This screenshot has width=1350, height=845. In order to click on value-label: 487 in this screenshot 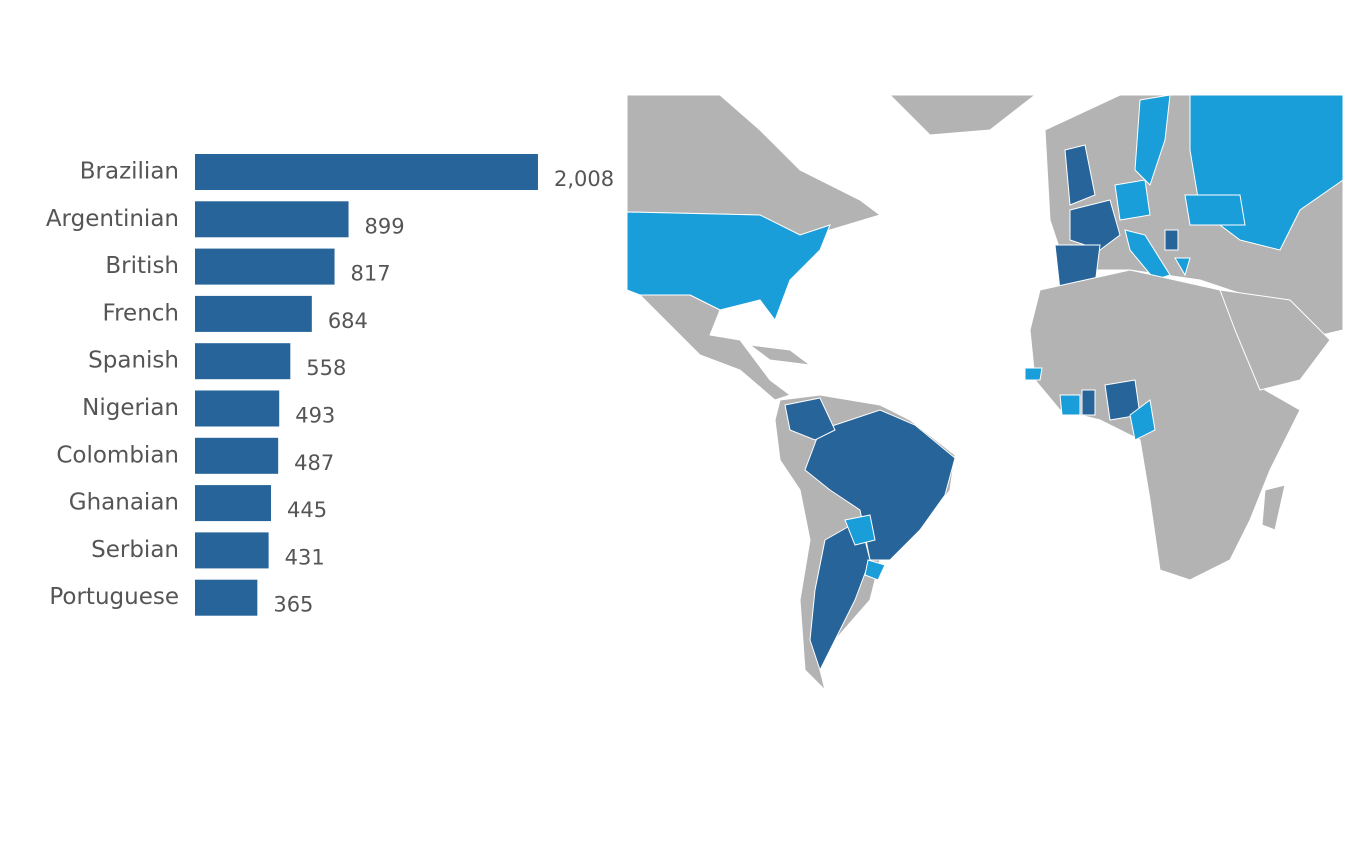, I will do `click(314, 463)`.